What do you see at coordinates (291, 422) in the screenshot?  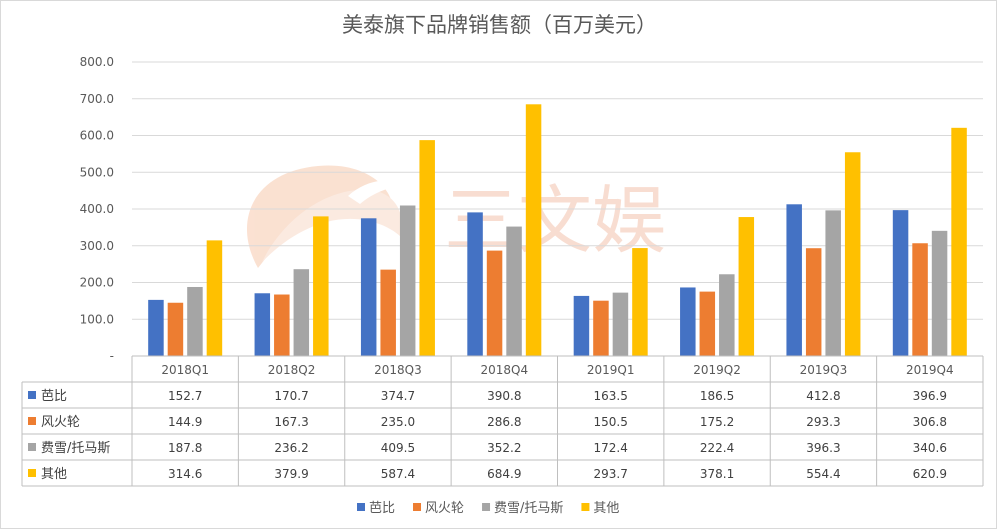 I see `table-cell: 167.3` at bounding box center [291, 422].